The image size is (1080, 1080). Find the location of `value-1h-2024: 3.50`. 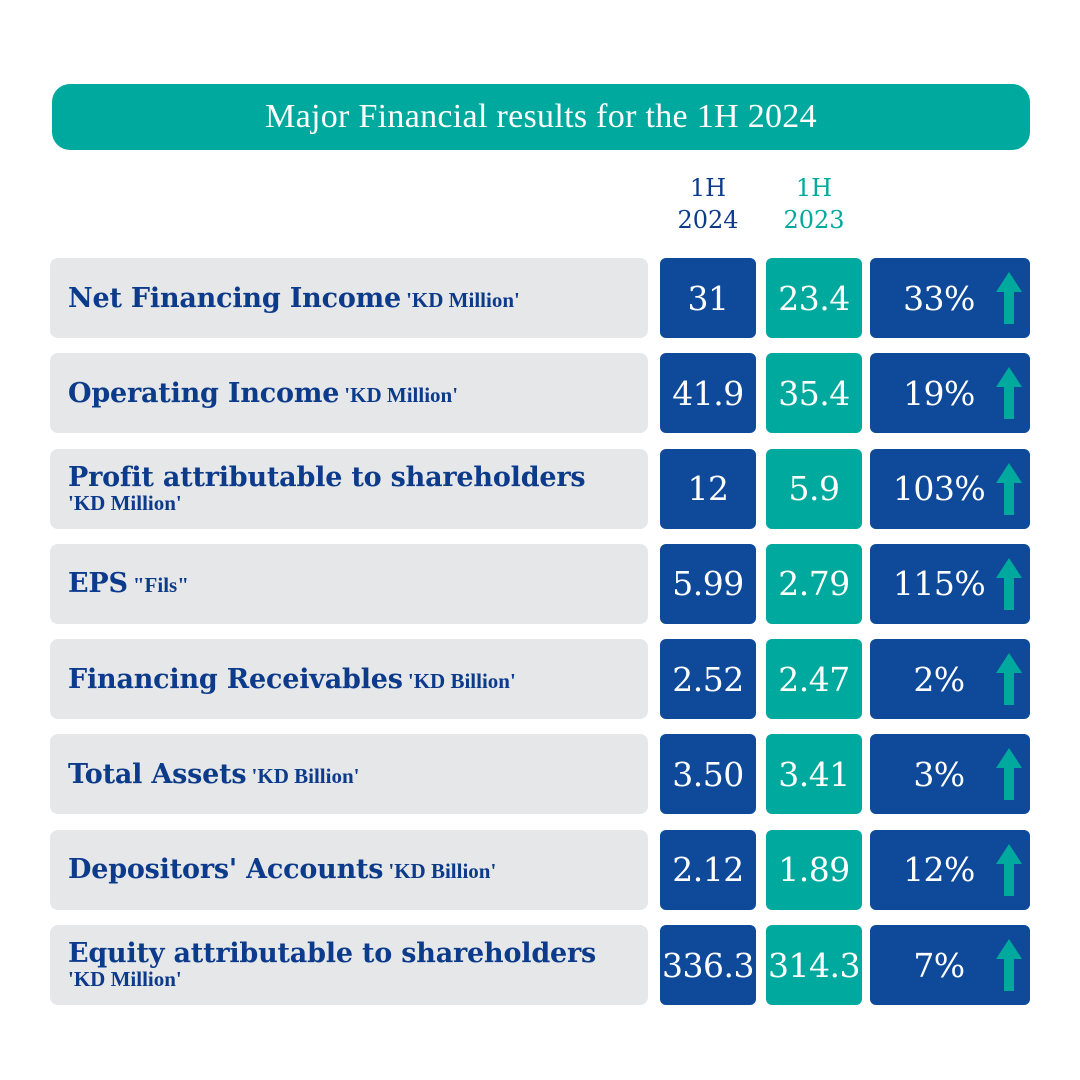

value-1h-2024: 3.50 is located at coordinates (708, 774).